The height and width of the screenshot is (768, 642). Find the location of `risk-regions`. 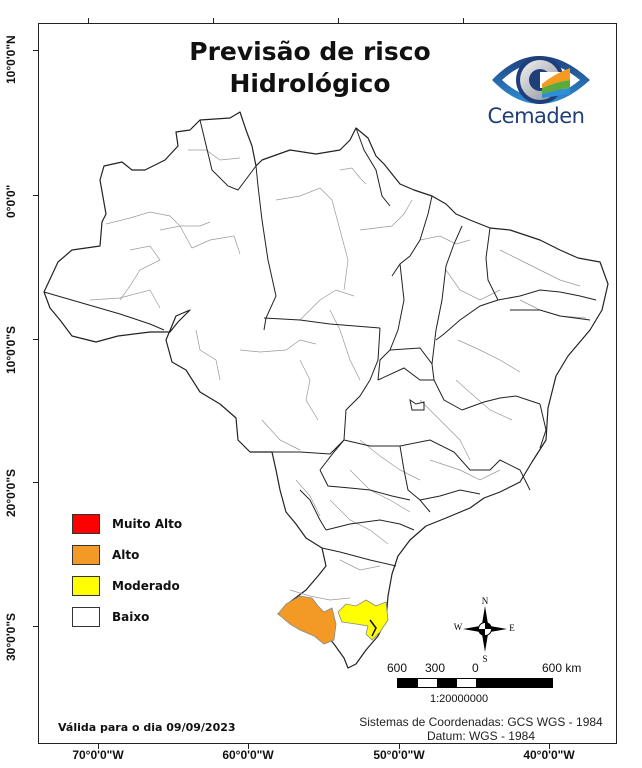

risk-regions is located at coordinates (333, 620).